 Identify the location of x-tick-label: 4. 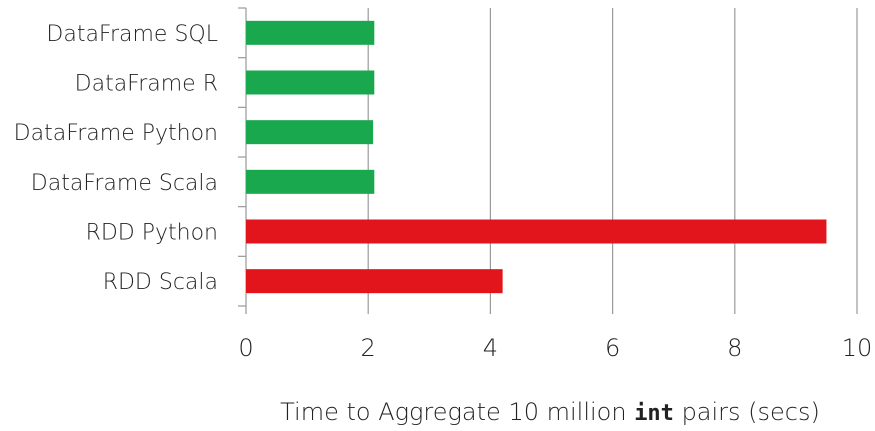
(490, 348).